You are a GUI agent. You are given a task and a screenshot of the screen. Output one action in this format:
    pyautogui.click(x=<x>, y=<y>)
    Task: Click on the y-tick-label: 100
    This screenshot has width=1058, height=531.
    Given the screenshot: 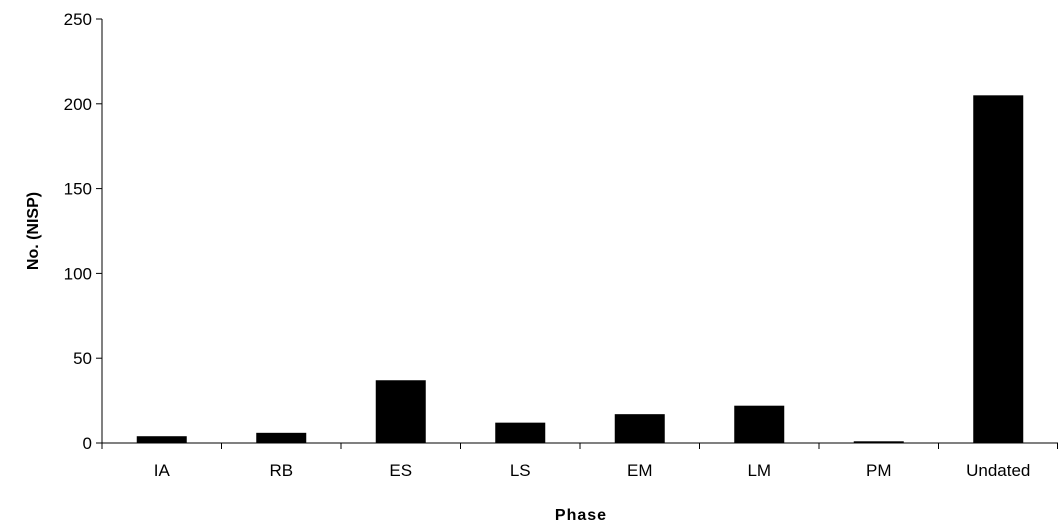 What is the action you would take?
    pyautogui.click(x=78, y=273)
    